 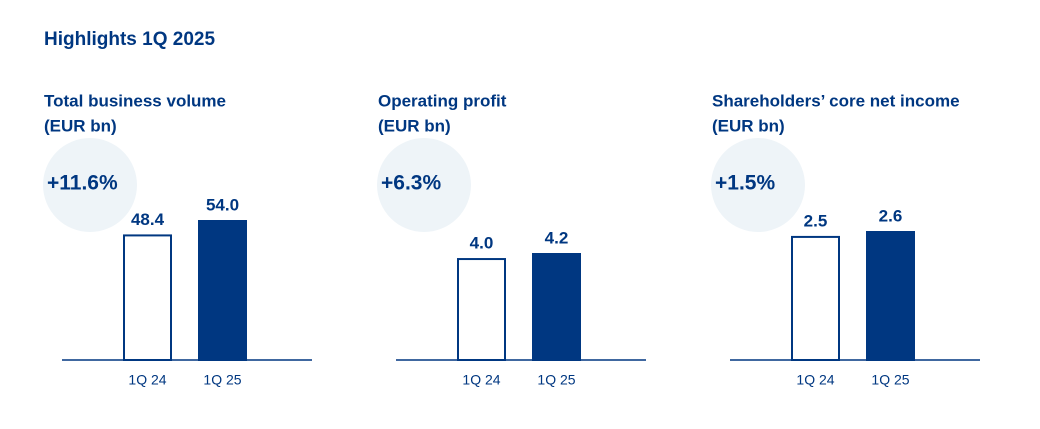 I want to click on value-label: 48.4, so click(x=148, y=219).